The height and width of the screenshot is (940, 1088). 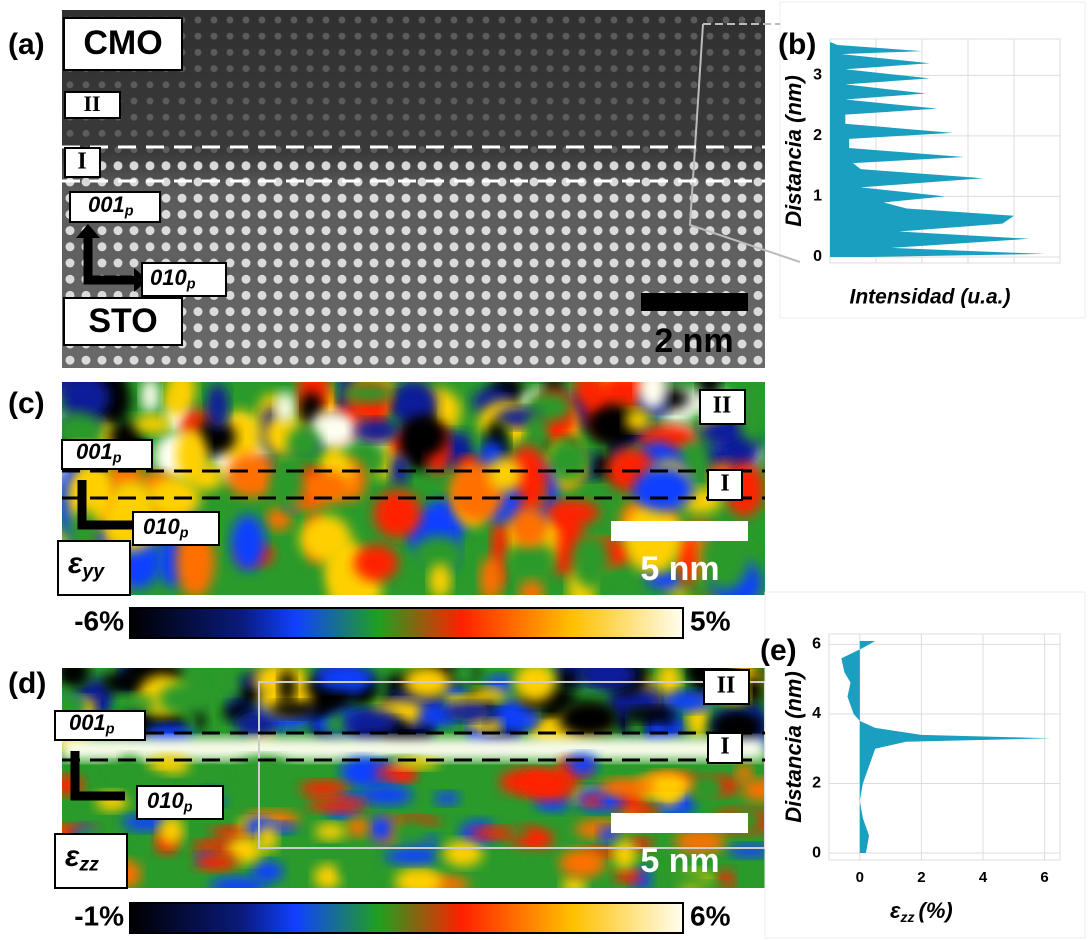 What do you see at coordinates (726, 687) in the screenshot?
I see `label-box` at bounding box center [726, 687].